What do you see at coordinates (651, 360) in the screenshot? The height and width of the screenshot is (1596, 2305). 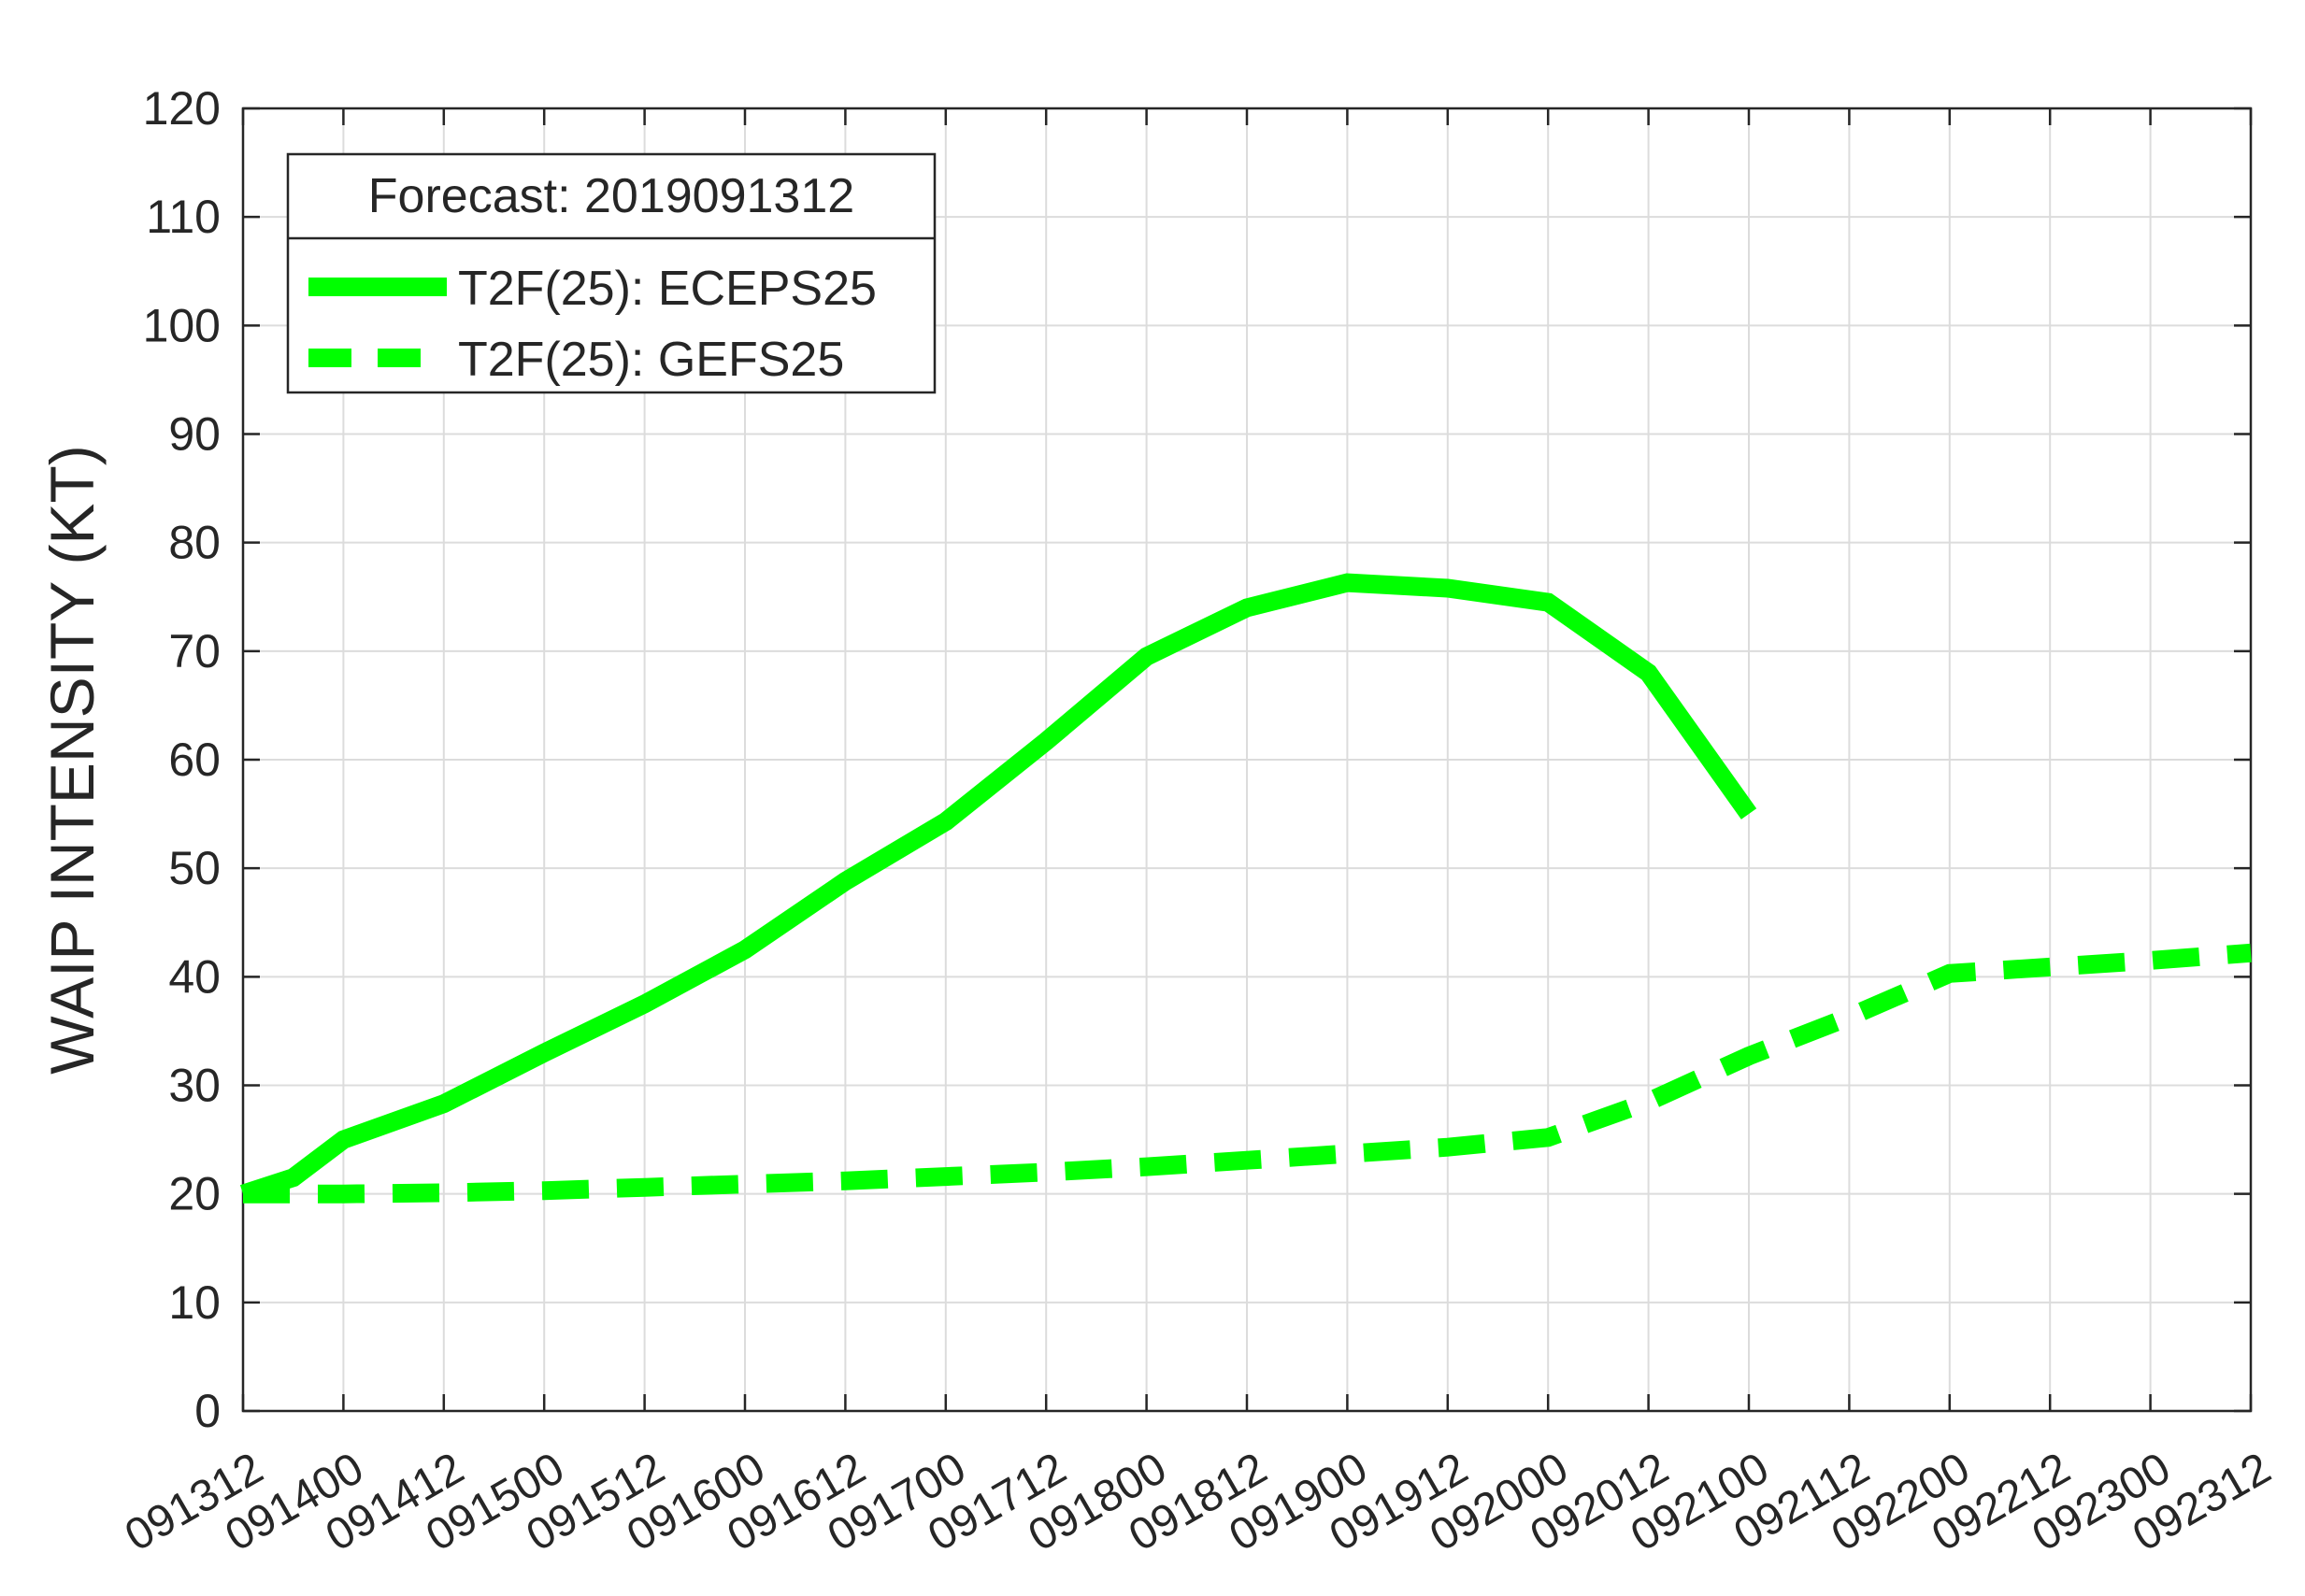 I see `legend-label-2: T2F(25): GEFS25` at bounding box center [651, 360].